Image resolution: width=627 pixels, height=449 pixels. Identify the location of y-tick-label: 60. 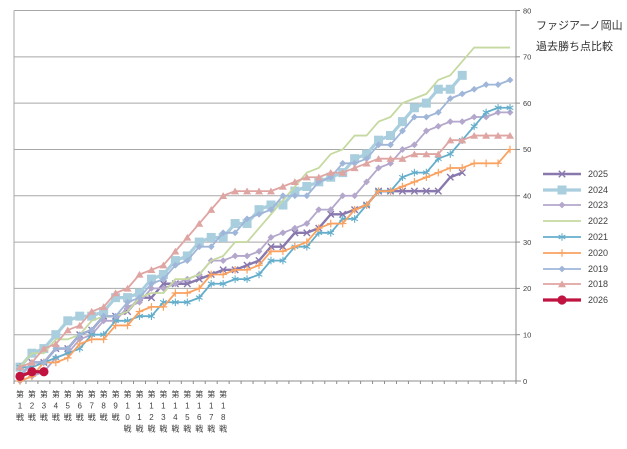
(527, 103).